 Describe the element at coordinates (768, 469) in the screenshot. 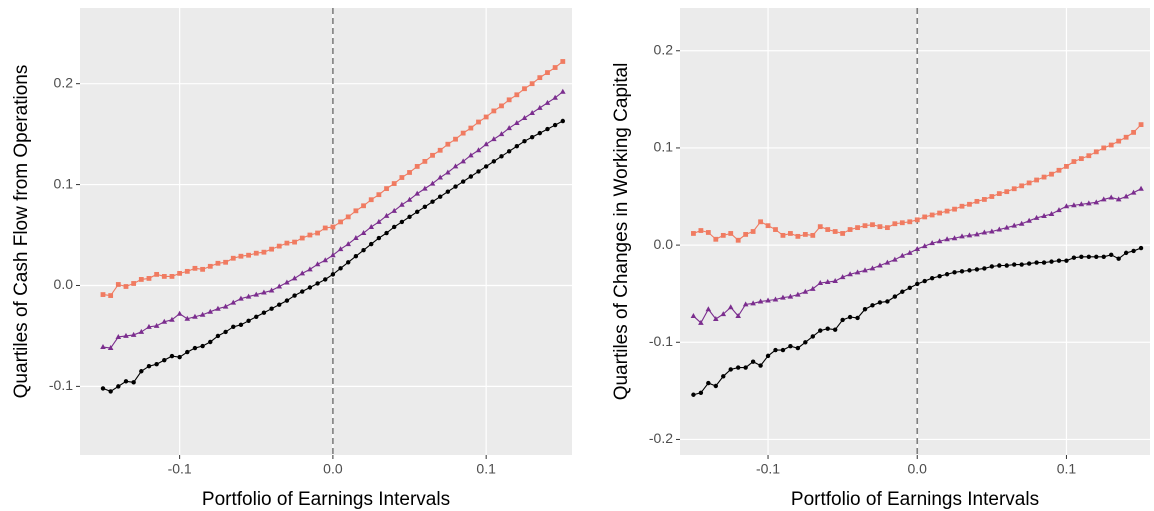

I see `x-tick-label: -0.1` at that location.